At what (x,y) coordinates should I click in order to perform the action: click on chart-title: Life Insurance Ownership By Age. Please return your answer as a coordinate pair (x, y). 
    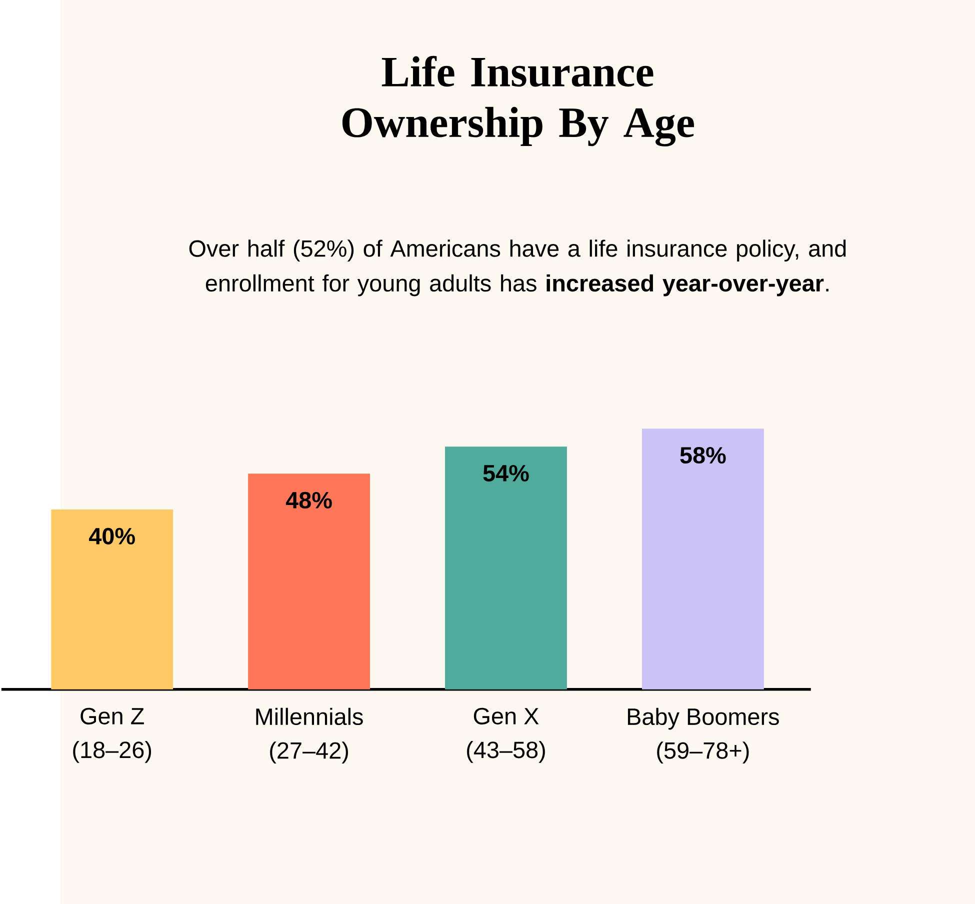
    Looking at the image, I should click on (518, 101).